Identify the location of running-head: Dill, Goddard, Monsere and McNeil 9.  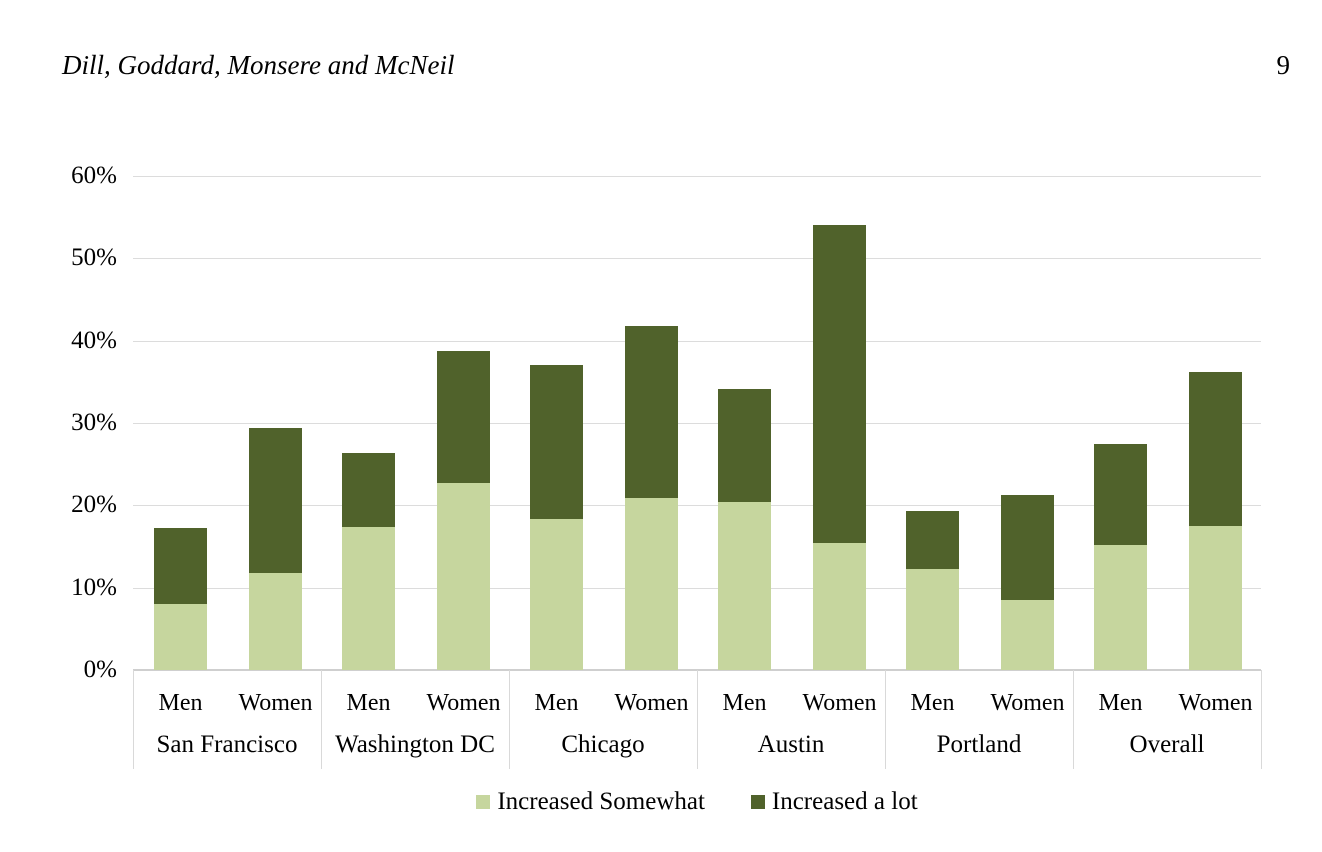
(676, 65).